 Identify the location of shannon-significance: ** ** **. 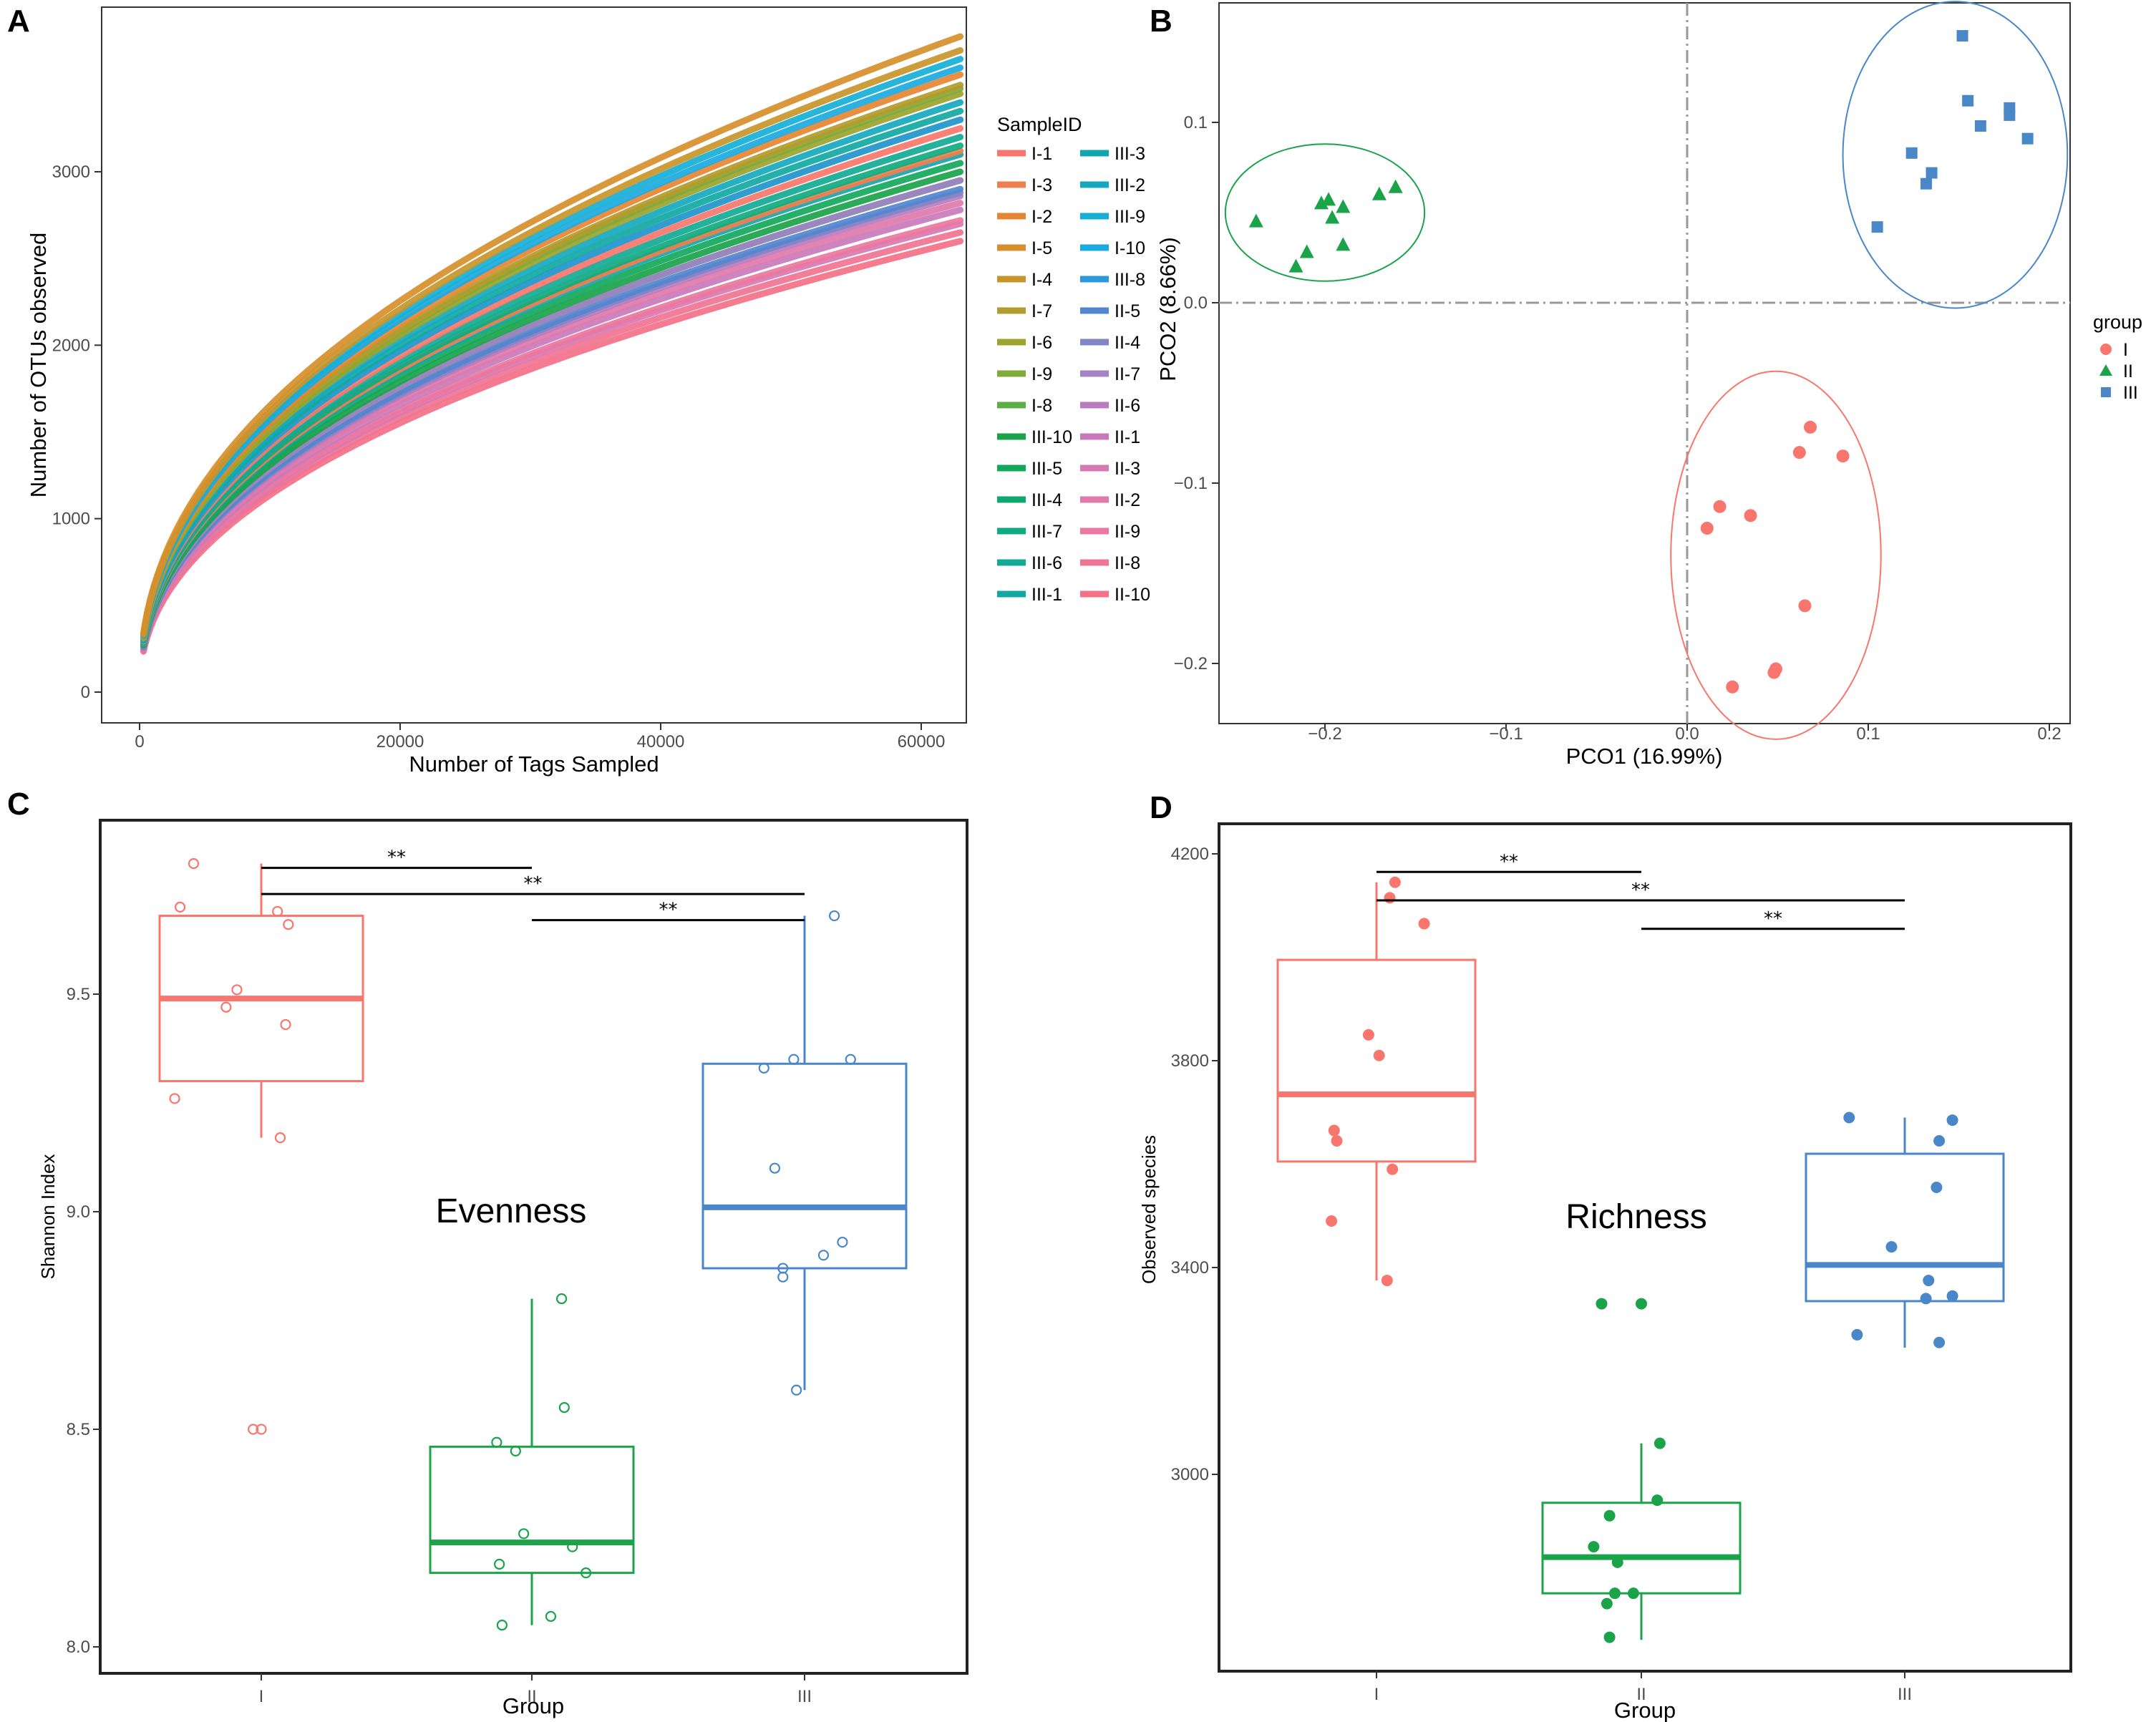
(533, 885).